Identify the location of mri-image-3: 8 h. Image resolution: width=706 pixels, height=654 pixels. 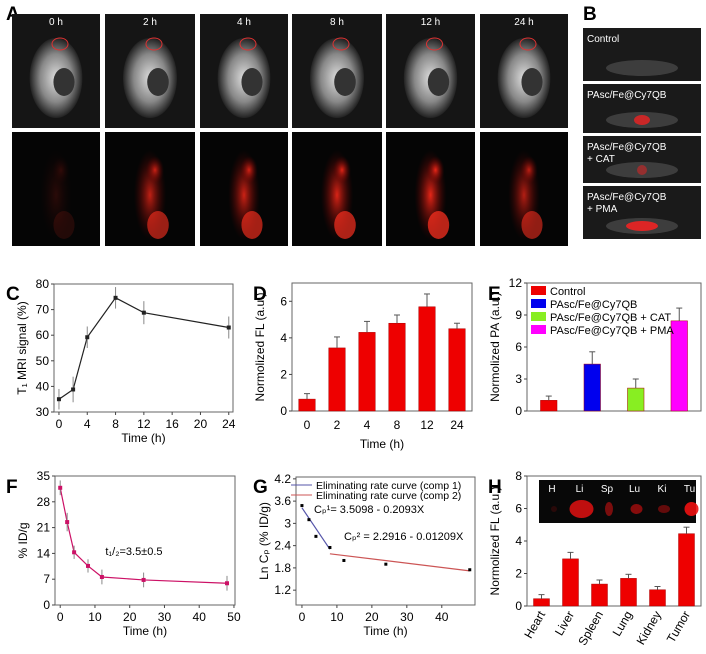
(337, 71).